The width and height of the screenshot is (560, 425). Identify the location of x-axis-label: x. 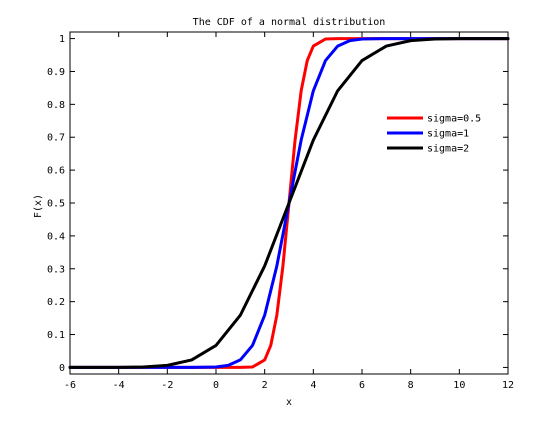
(289, 402).